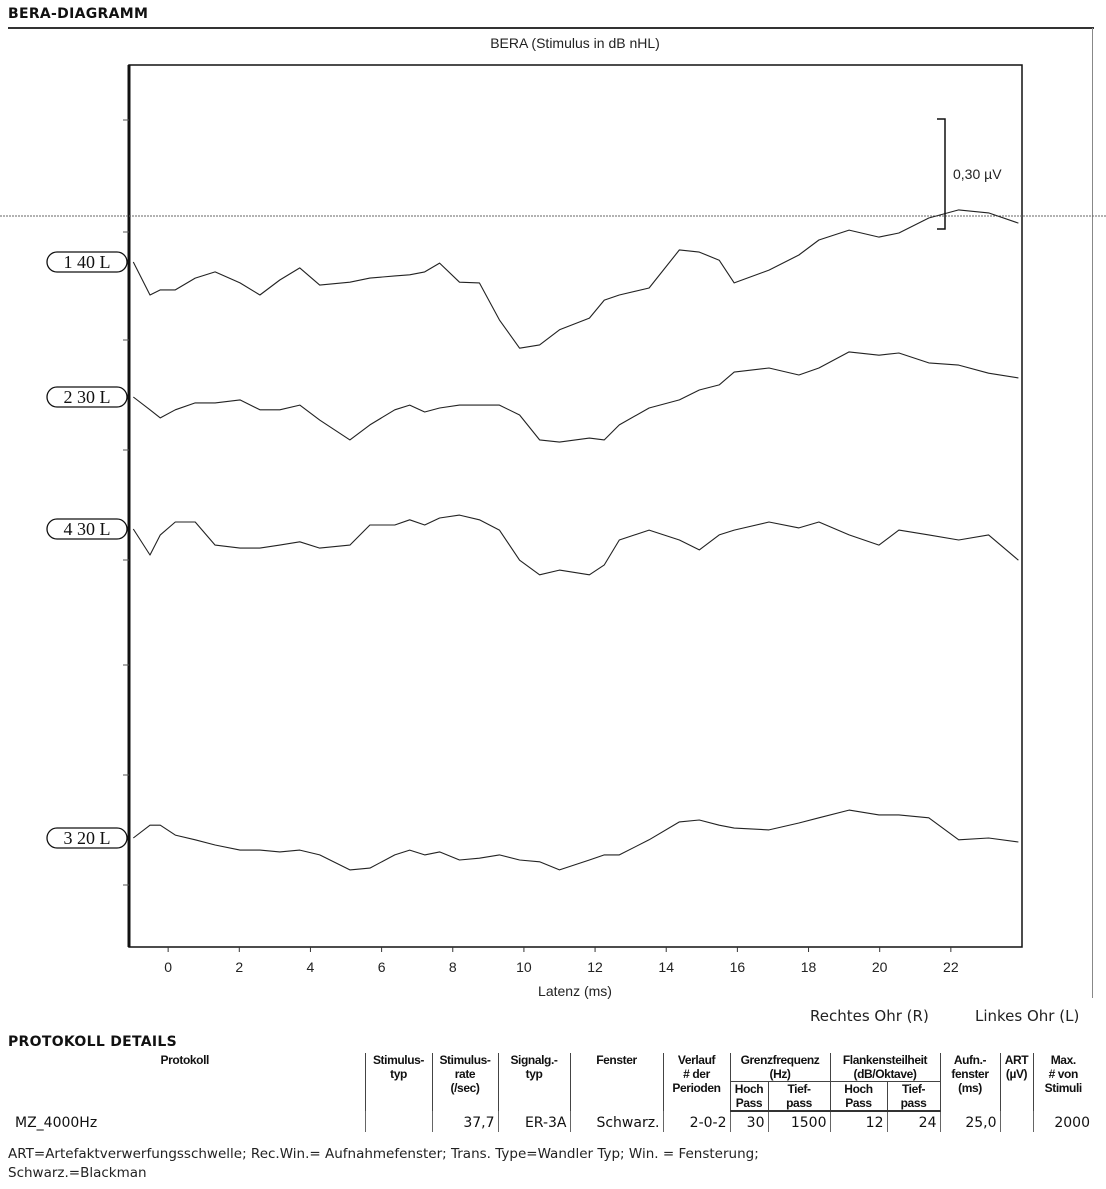  Describe the element at coordinates (869, 1016) in the screenshot. I see `legend-right-ear: Rechtes Ohr (R)` at that location.